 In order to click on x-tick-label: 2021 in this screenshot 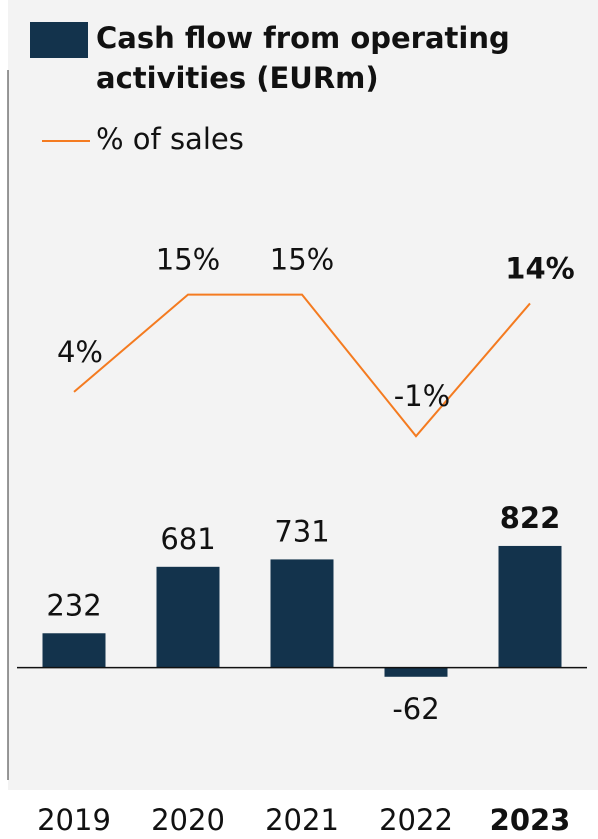, I will do `click(302, 820)`.